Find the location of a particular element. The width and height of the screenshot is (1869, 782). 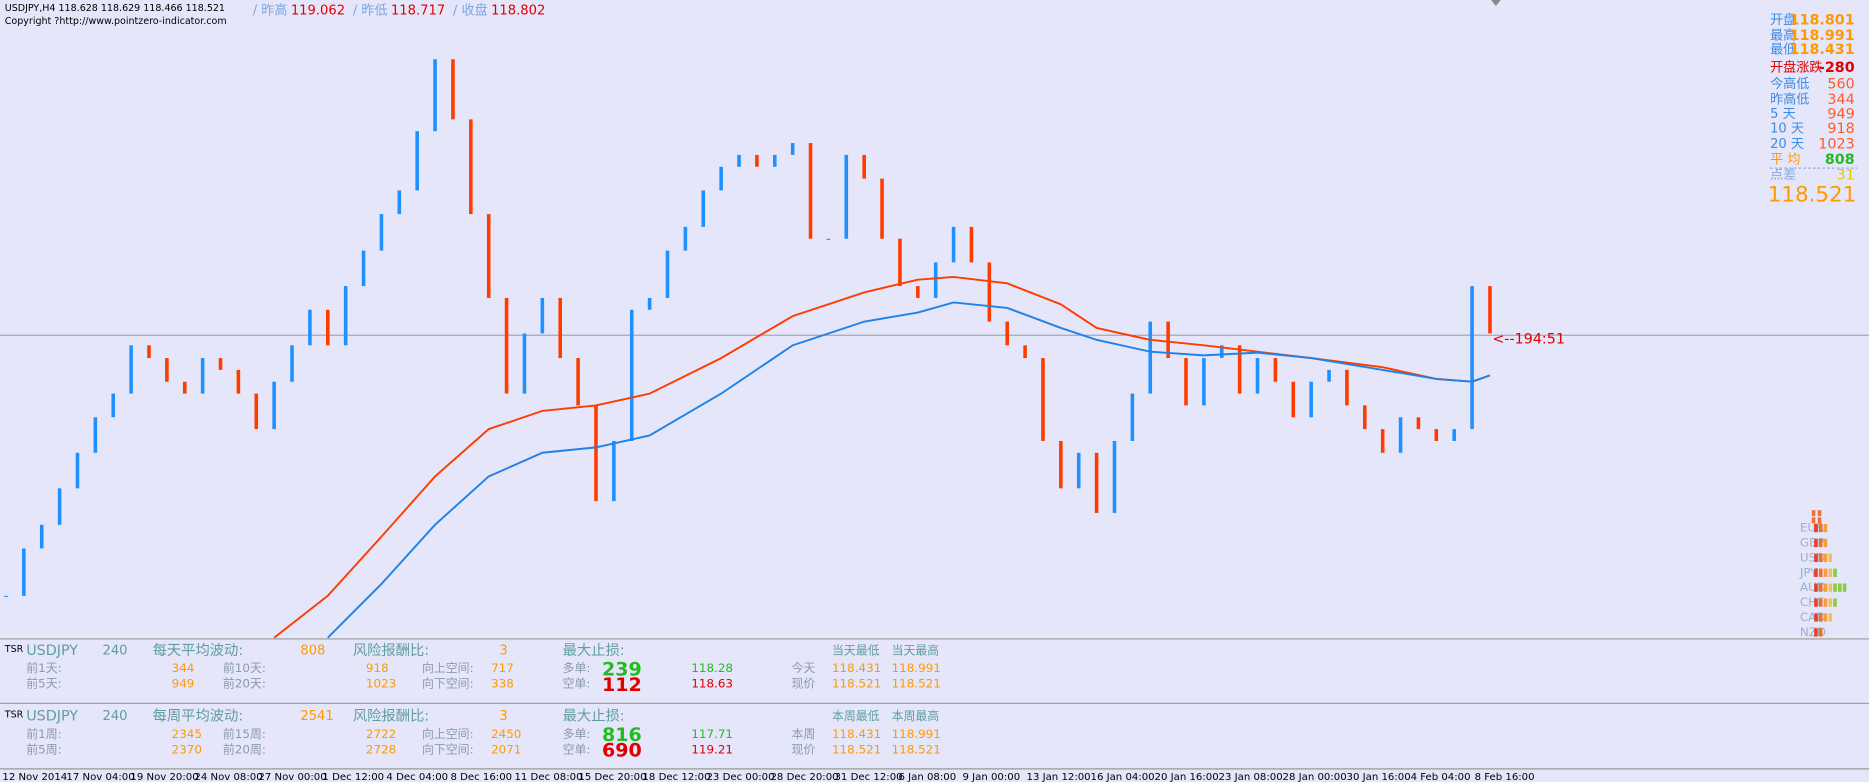

panel-label: 每周平均波动: is located at coordinates (198, 715).